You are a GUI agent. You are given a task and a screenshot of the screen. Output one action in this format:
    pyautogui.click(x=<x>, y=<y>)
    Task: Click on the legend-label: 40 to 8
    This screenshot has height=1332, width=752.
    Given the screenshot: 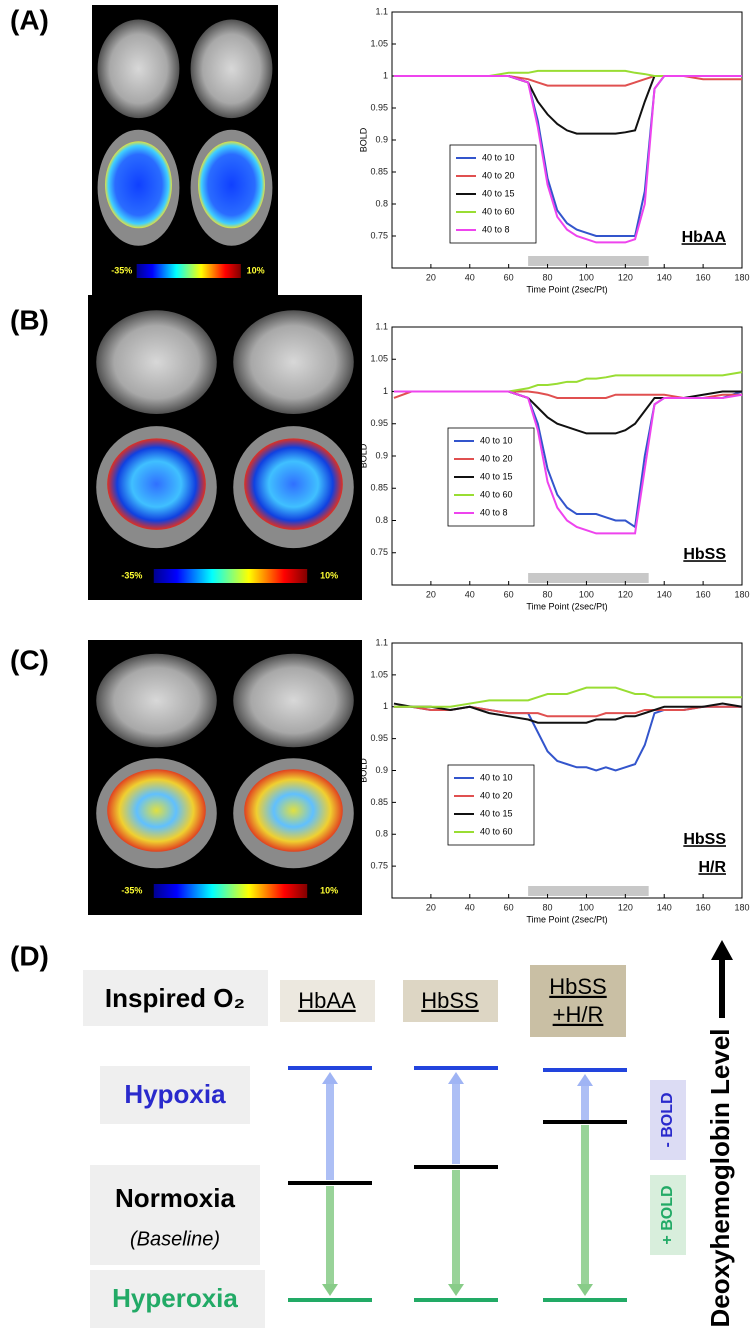 What is the action you would take?
    pyautogui.click(x=494, y=512)
    